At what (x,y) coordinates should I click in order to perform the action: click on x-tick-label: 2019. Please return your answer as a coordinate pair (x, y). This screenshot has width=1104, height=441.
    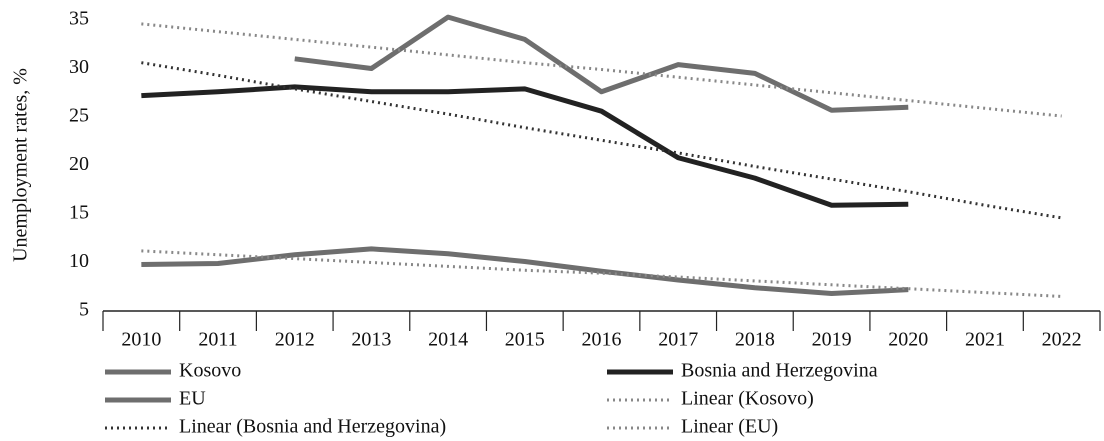
    Looking at the image, I should click on (832, 340).